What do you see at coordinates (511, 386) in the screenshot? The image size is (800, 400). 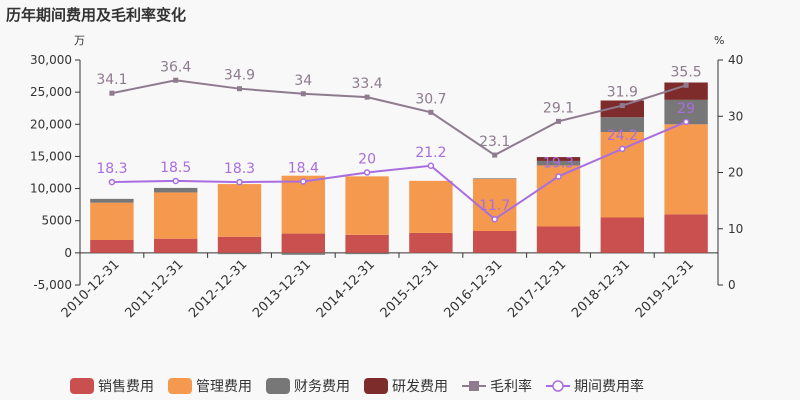 I see `legend-label: 毛利率` at bounding box center [511, 386].